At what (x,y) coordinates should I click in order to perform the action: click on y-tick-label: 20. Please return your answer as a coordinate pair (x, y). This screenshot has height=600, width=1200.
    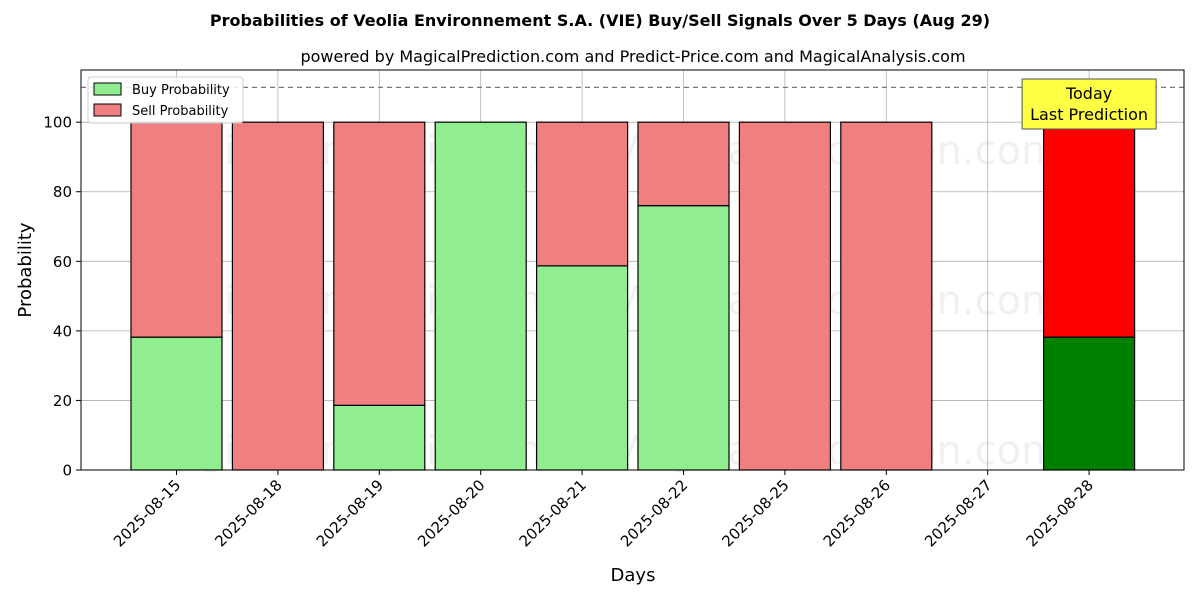
    Looking at the image, I should click on (62, 401).